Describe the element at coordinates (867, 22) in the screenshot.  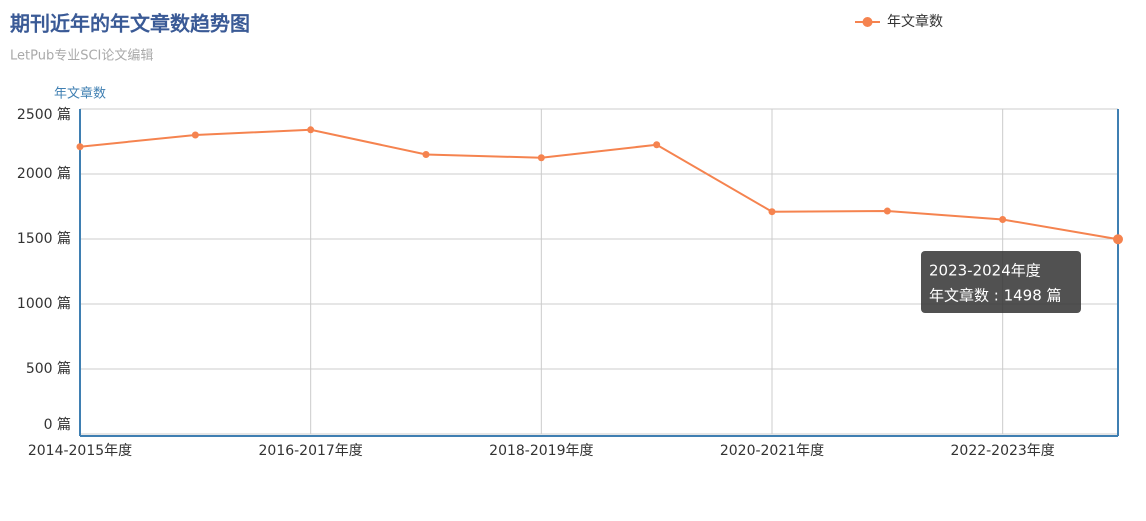
I see `legend-marker` at that location.